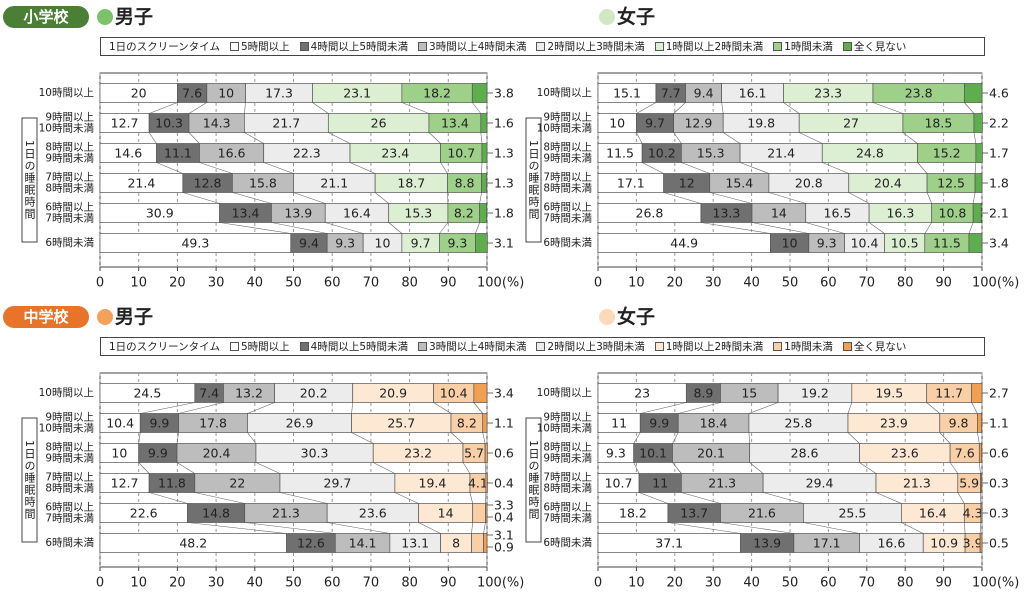 The image size is (1024, 601). Describe the element at coordinates (590, 46) in the screenshot. I see `legend-item: 2時間以上3時間未満` at that location.